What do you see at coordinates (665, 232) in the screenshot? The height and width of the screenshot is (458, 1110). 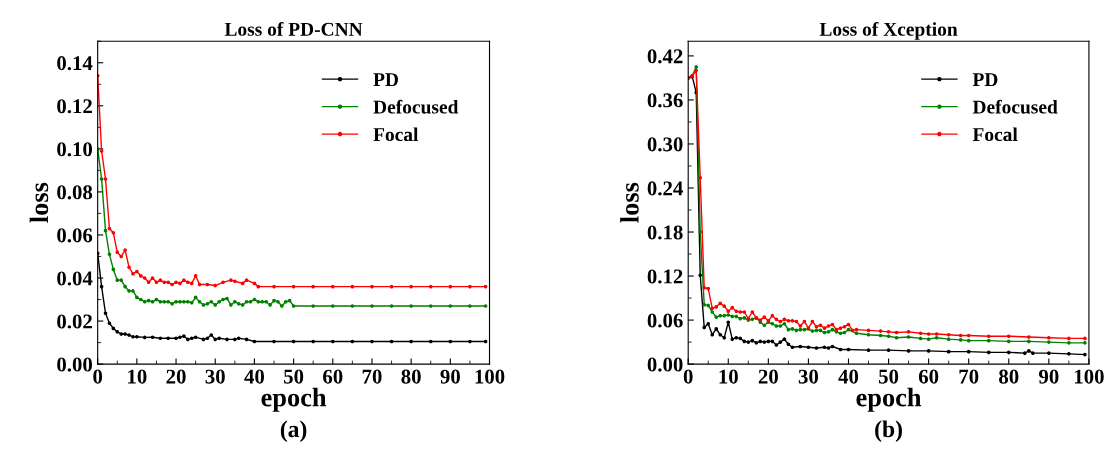 I see `y-tick-label: 0.18` at bounding box center [665, 232].